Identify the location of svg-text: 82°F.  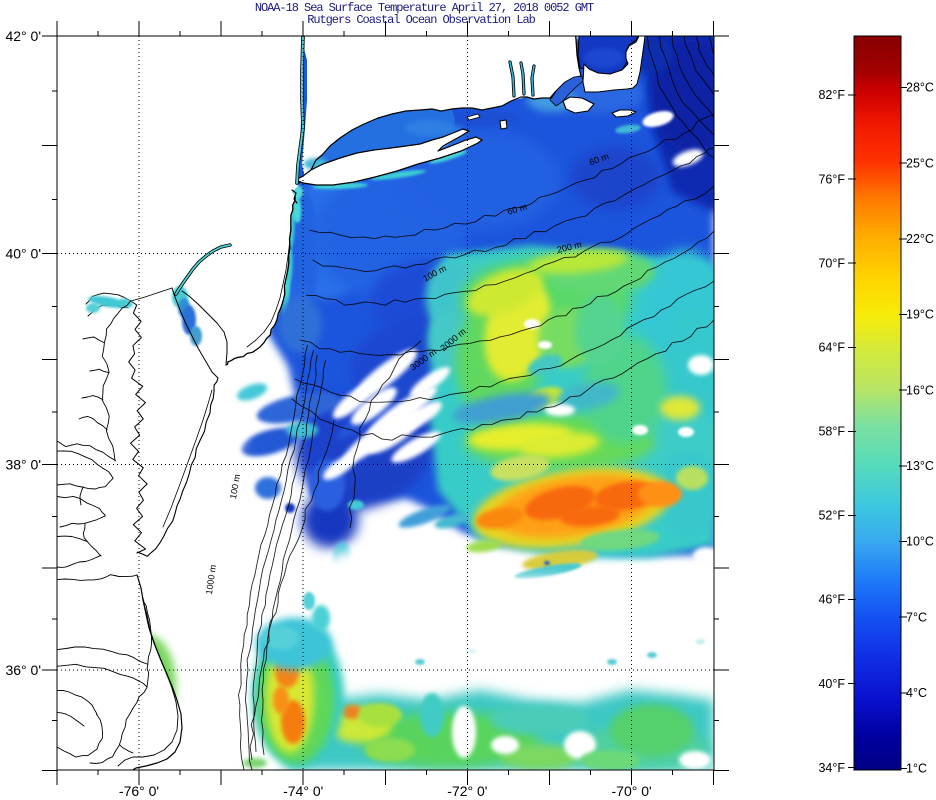
(831, 95).